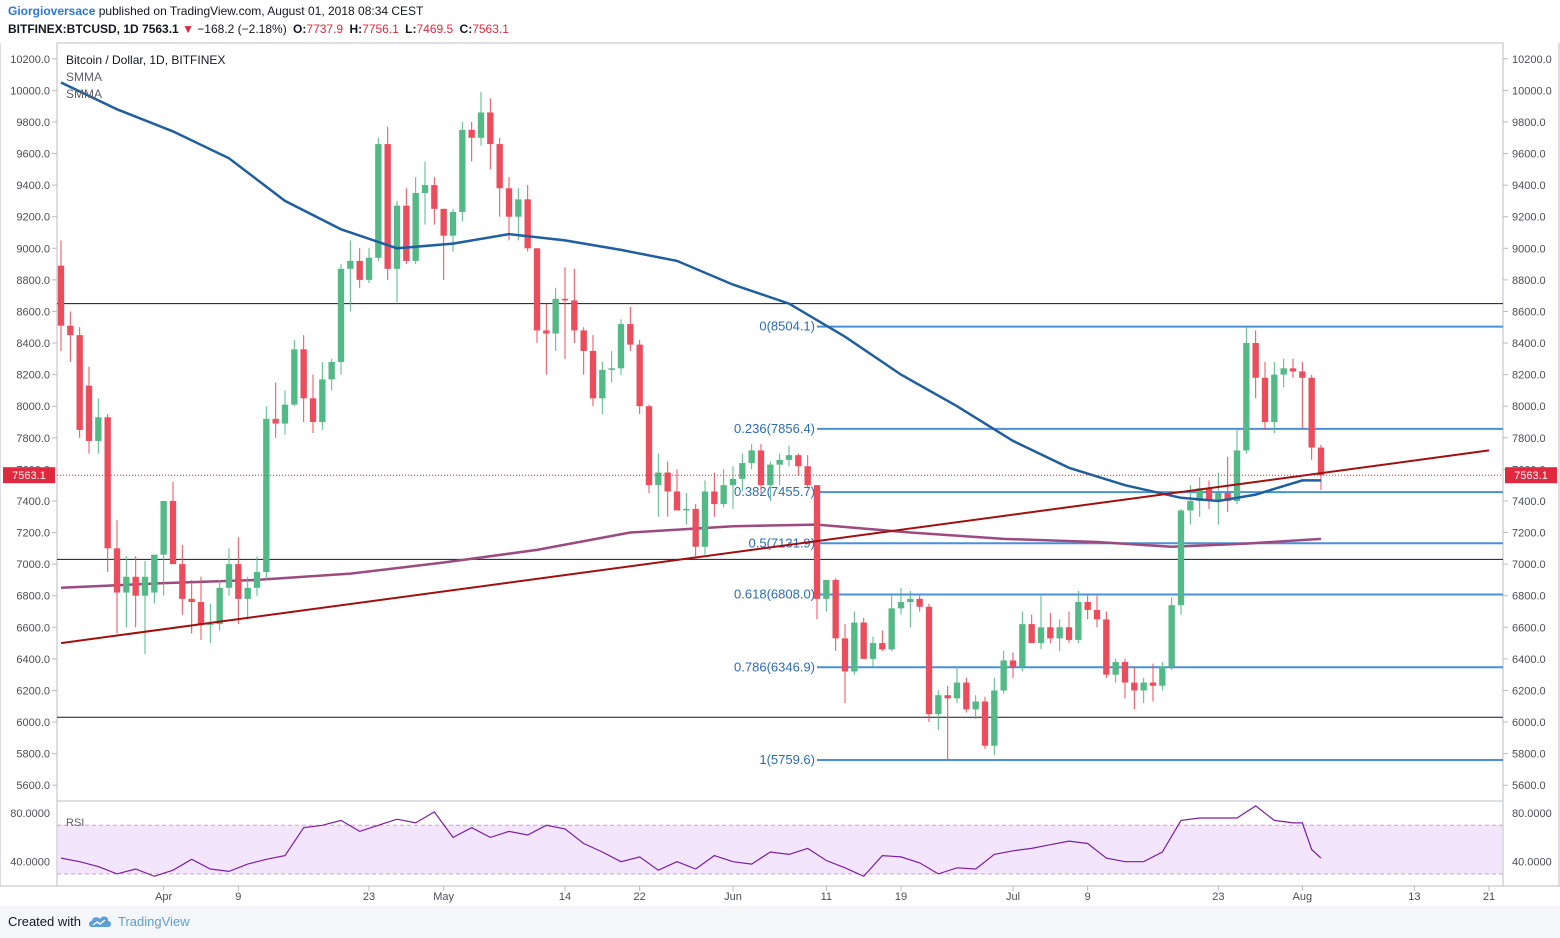  What do you see at coordinates (774, 428) in the screenshot?
I see `fib-level-label: 0.236(7856.4)` at bounding box center [774, 428].